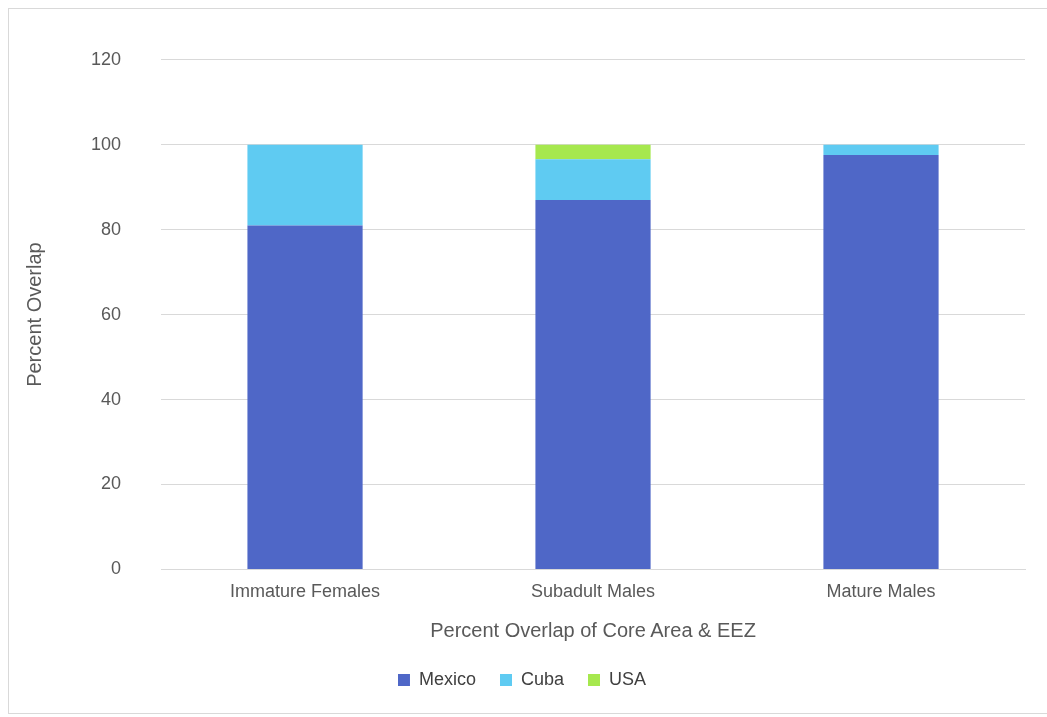 The height and width of the screenshot is (717, 1047). What do you see at coordinates (543, 678) in the screenshot?
I see `legend-label: Cuba` at bounding box center [543, 678].